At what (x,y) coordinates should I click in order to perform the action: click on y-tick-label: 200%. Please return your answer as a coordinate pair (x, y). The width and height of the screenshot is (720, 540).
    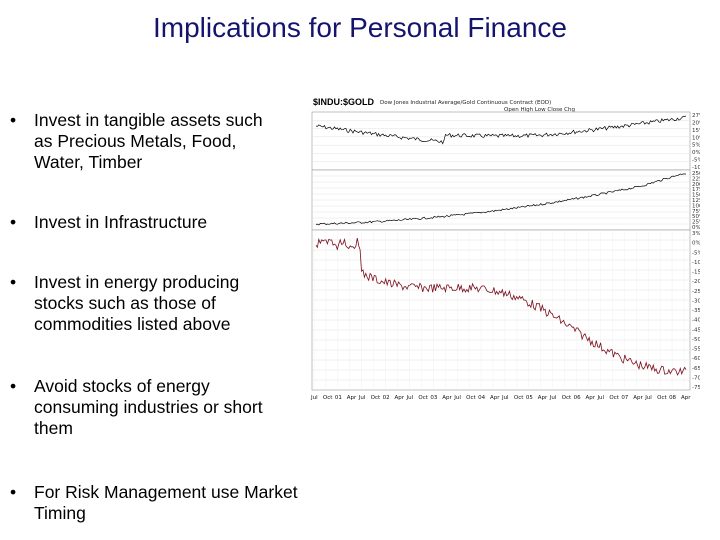
    Looking at the image, I should click on (696, 185).